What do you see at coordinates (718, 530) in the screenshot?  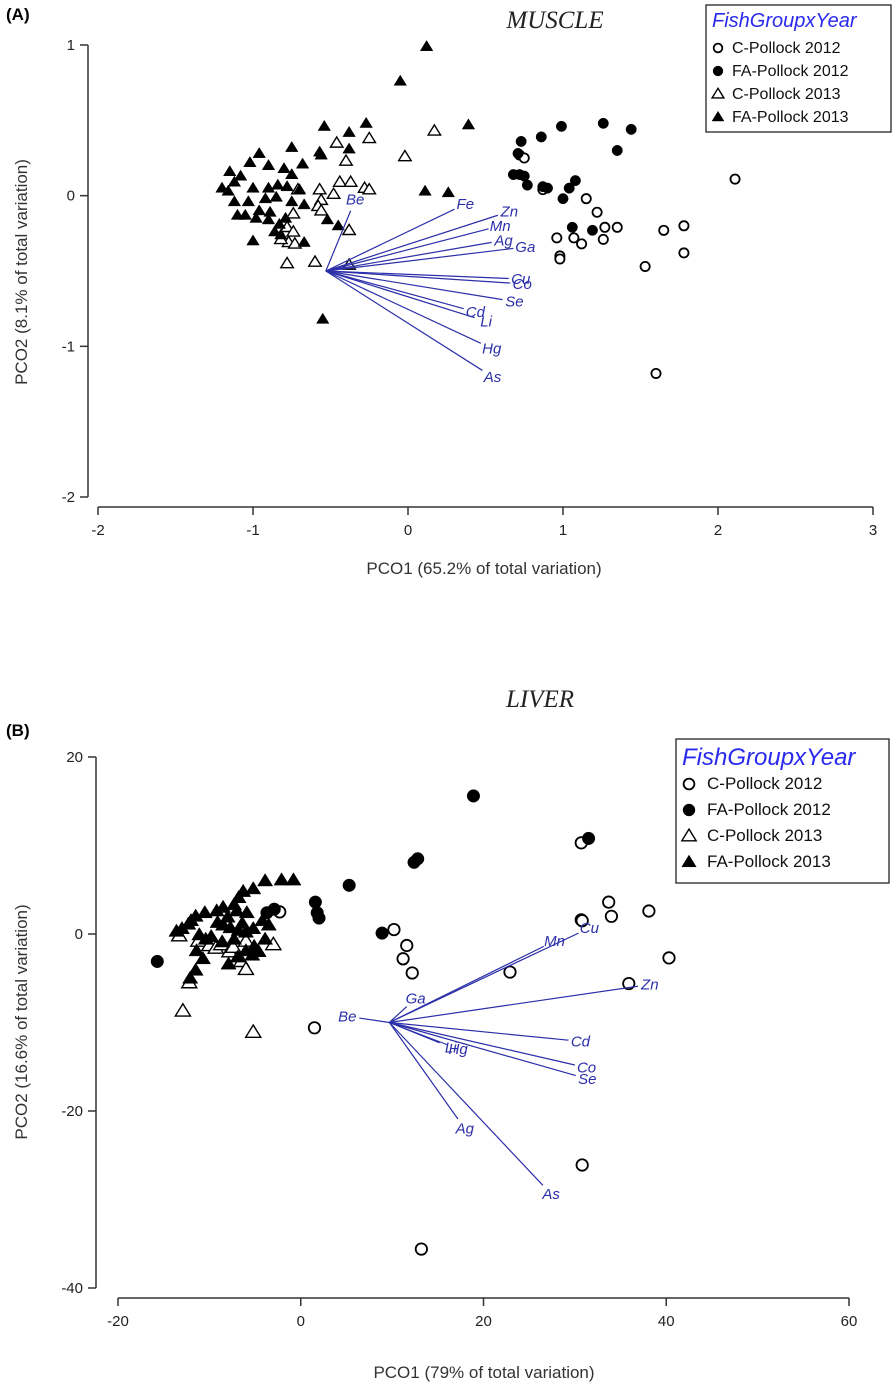 I see `muscle-x-tick-label: 2` at bounding box center [718, 530].